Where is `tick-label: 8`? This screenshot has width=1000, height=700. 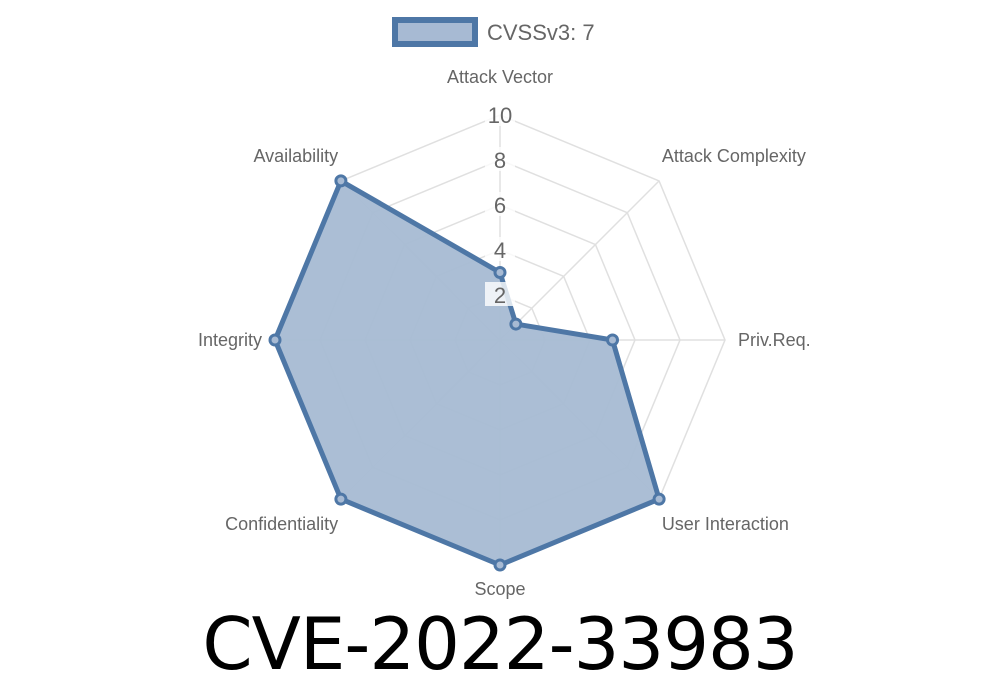
tick-label: 8 is located at coordinates (500, 160).